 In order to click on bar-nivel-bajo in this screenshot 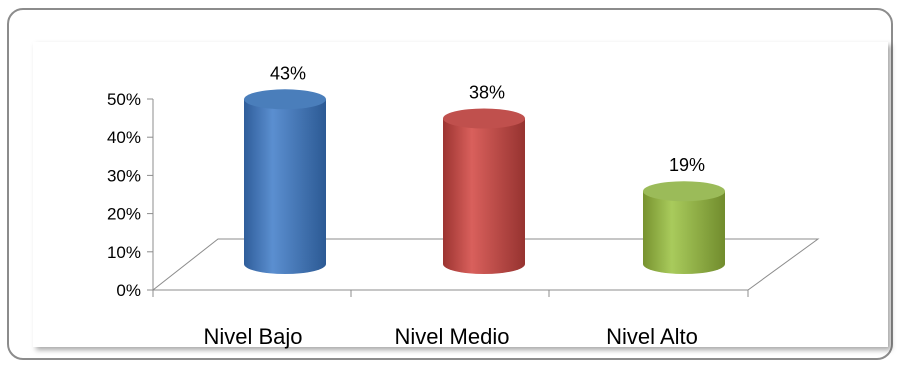, I will do `click(285, 181)`.